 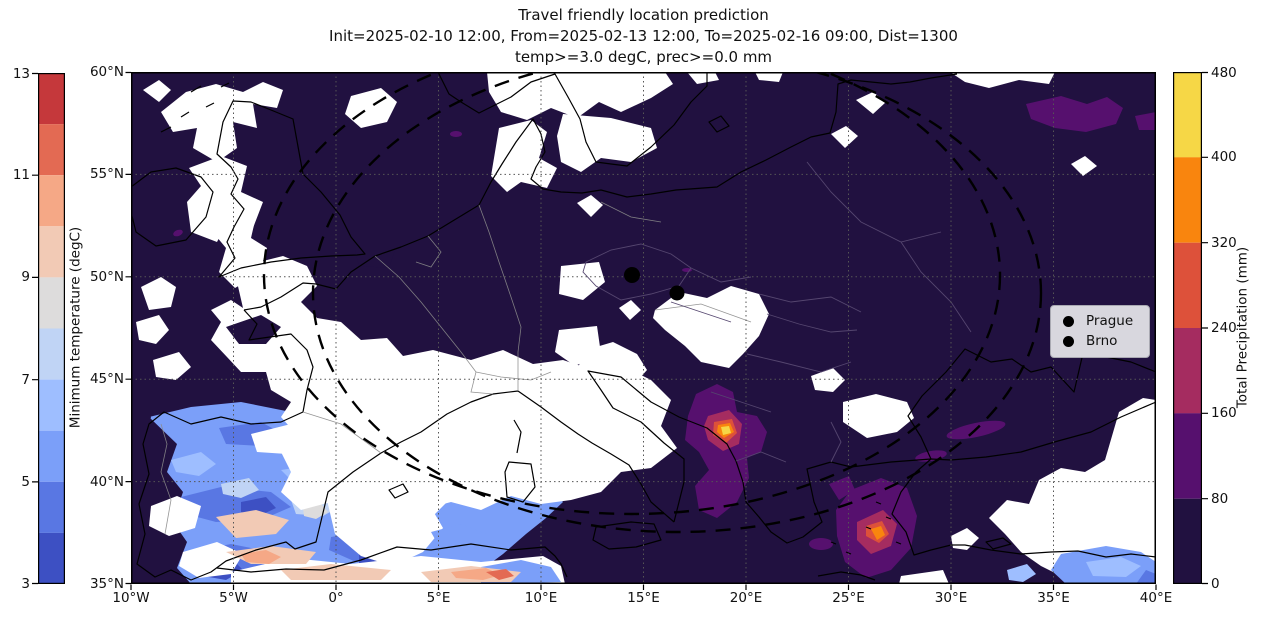 I want to click on brno-legend-marker-icon, so click(x=1068, y=341).